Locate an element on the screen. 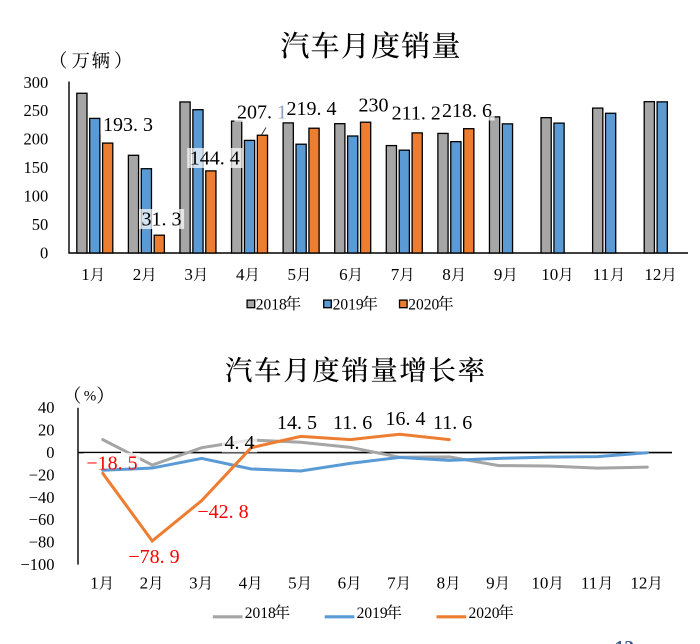 The image size is (700, 644). svg-text: 193. 3 is located at coordinates (128, 125).